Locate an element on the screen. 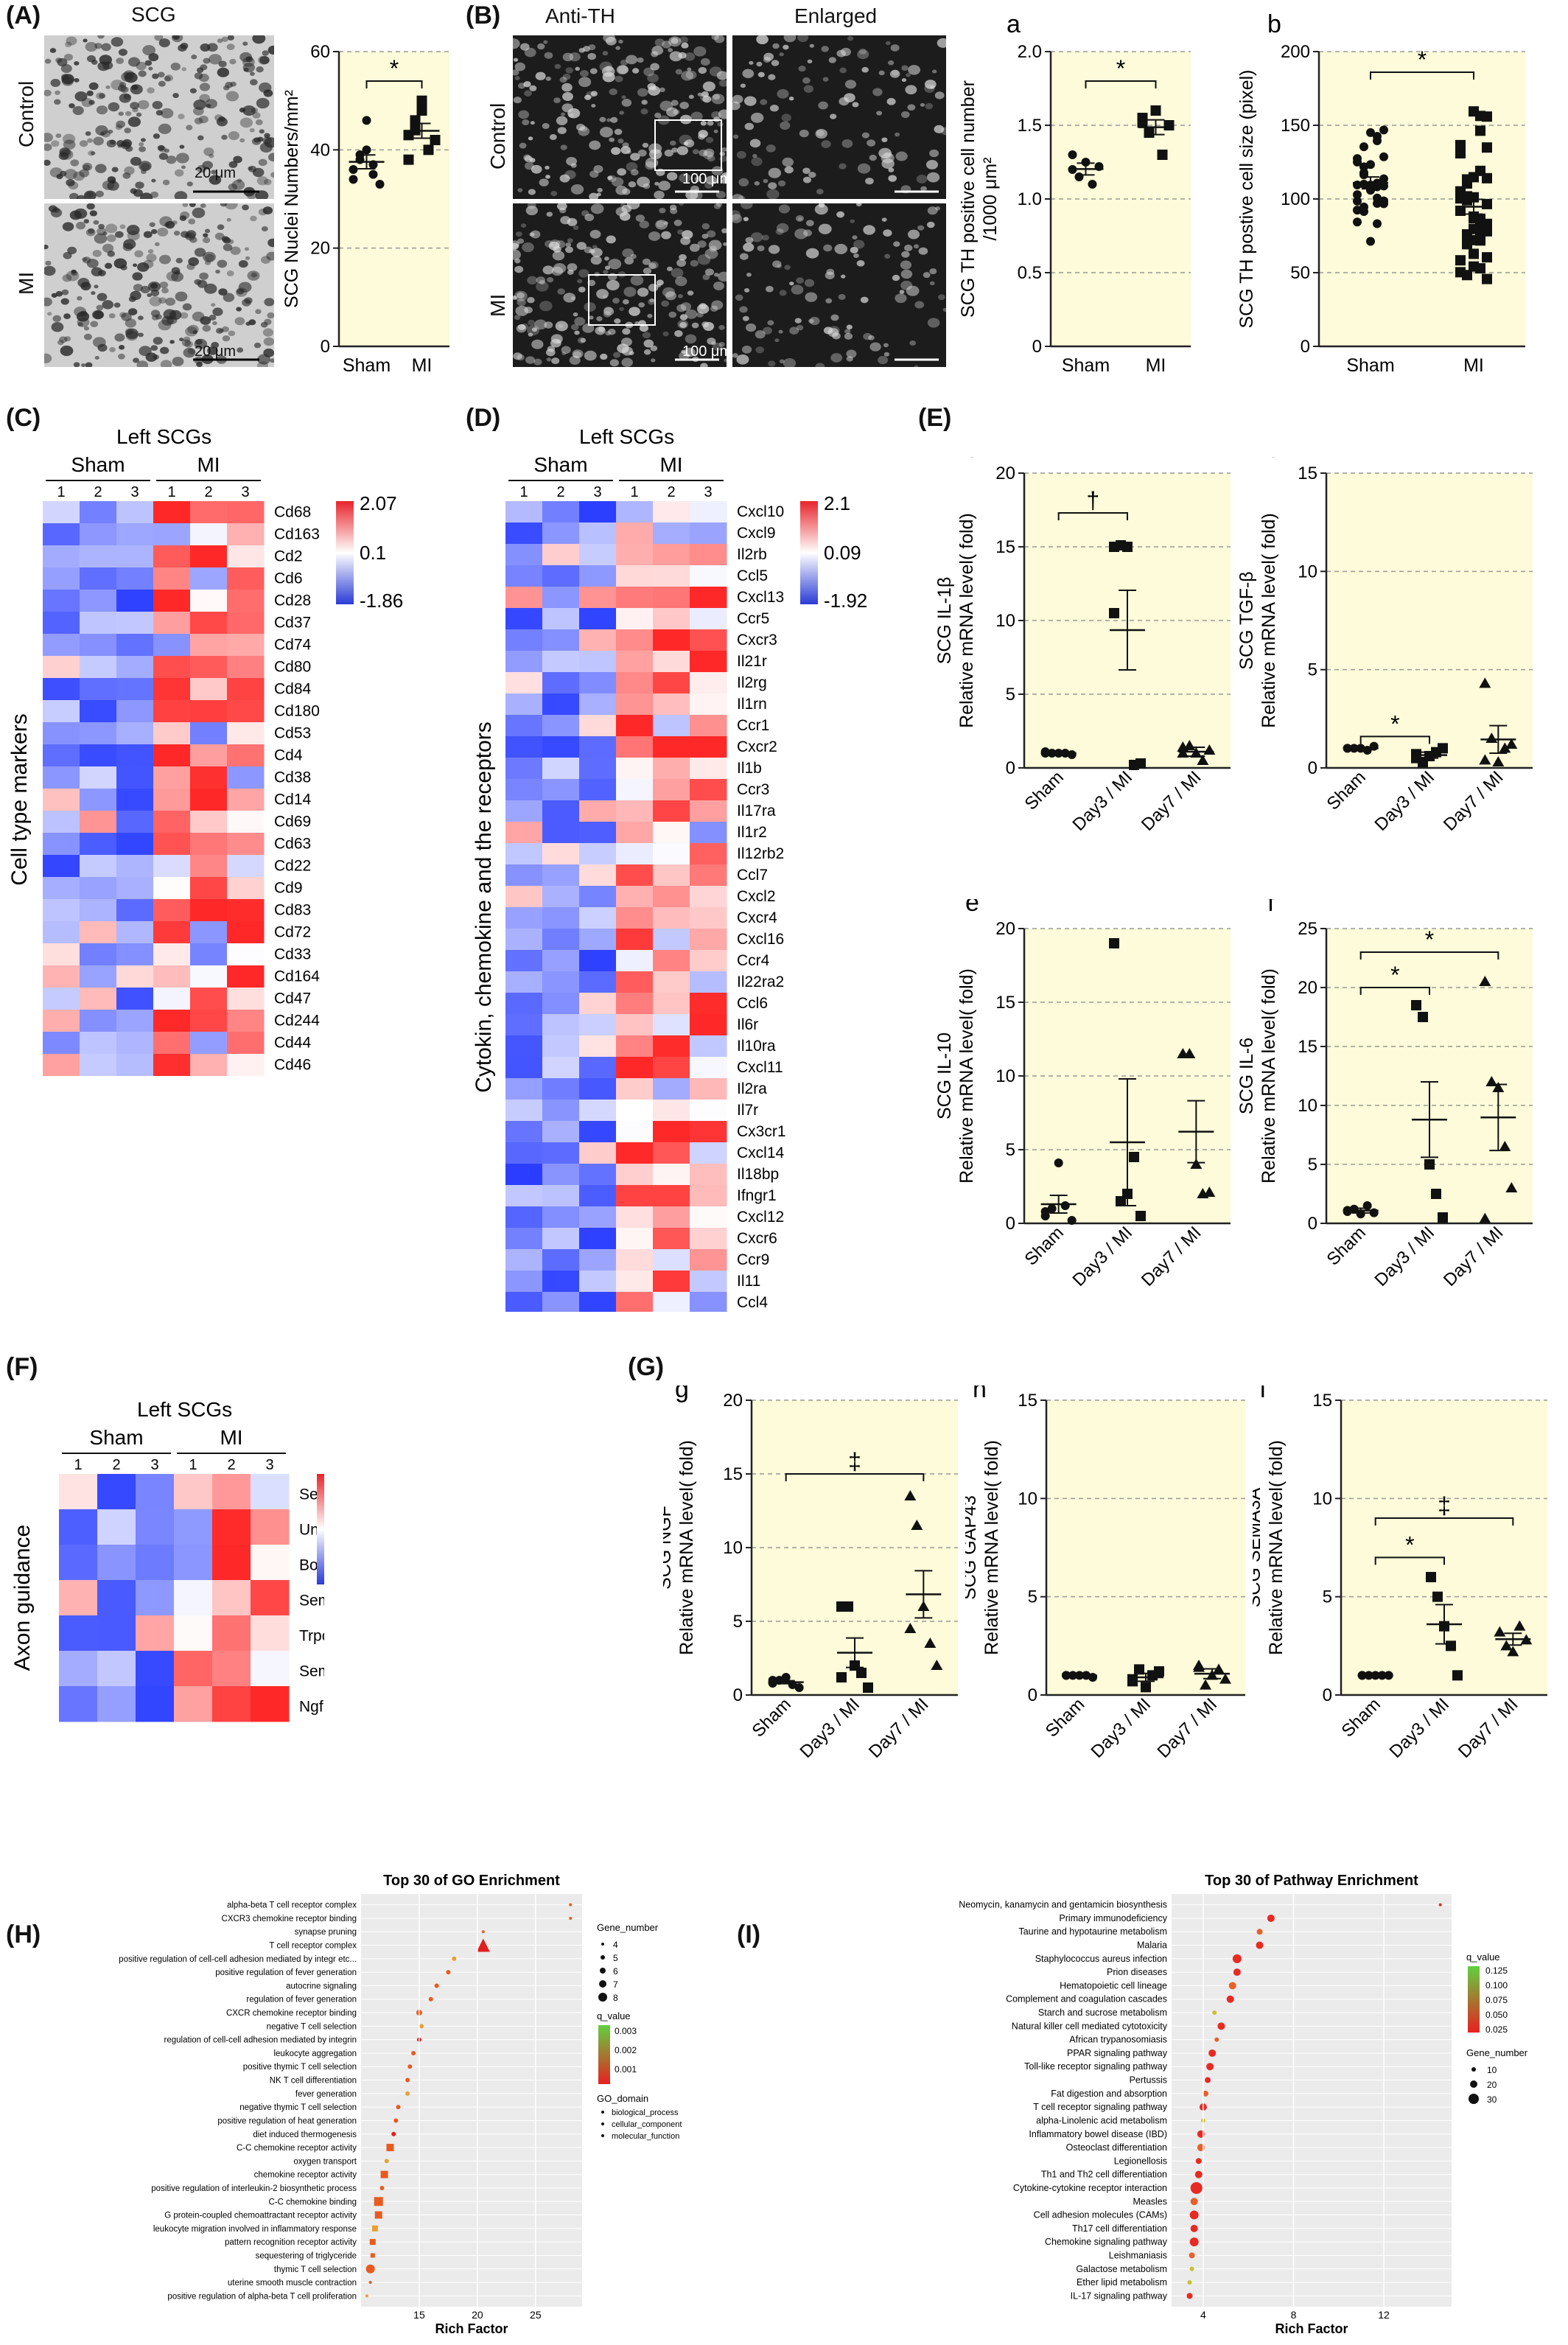 The height and width of the screenshot is (2345, 1568). subpanel-label: i is located at coordinates (1263, 1394).